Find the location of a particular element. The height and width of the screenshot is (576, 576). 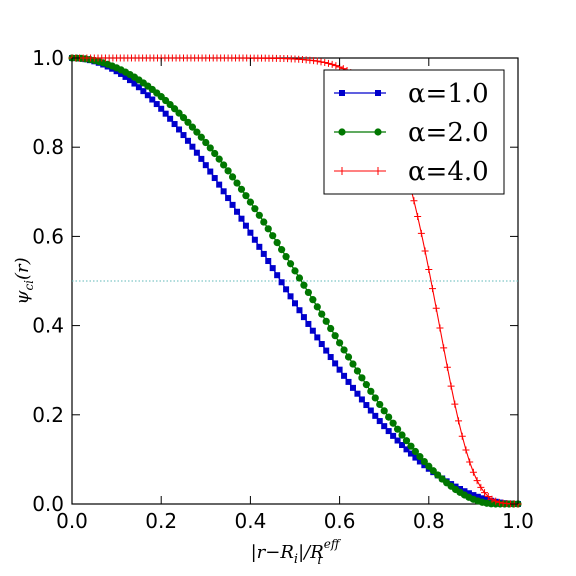

x-tick-label: 0.8 is located at coordinates (429, 521).